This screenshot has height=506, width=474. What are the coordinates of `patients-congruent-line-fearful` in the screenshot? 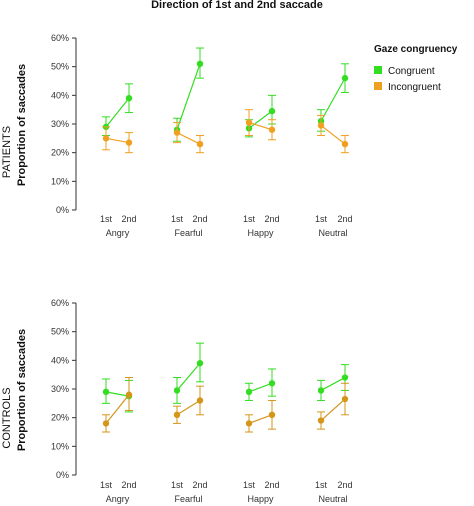 It's located at (188, 96).